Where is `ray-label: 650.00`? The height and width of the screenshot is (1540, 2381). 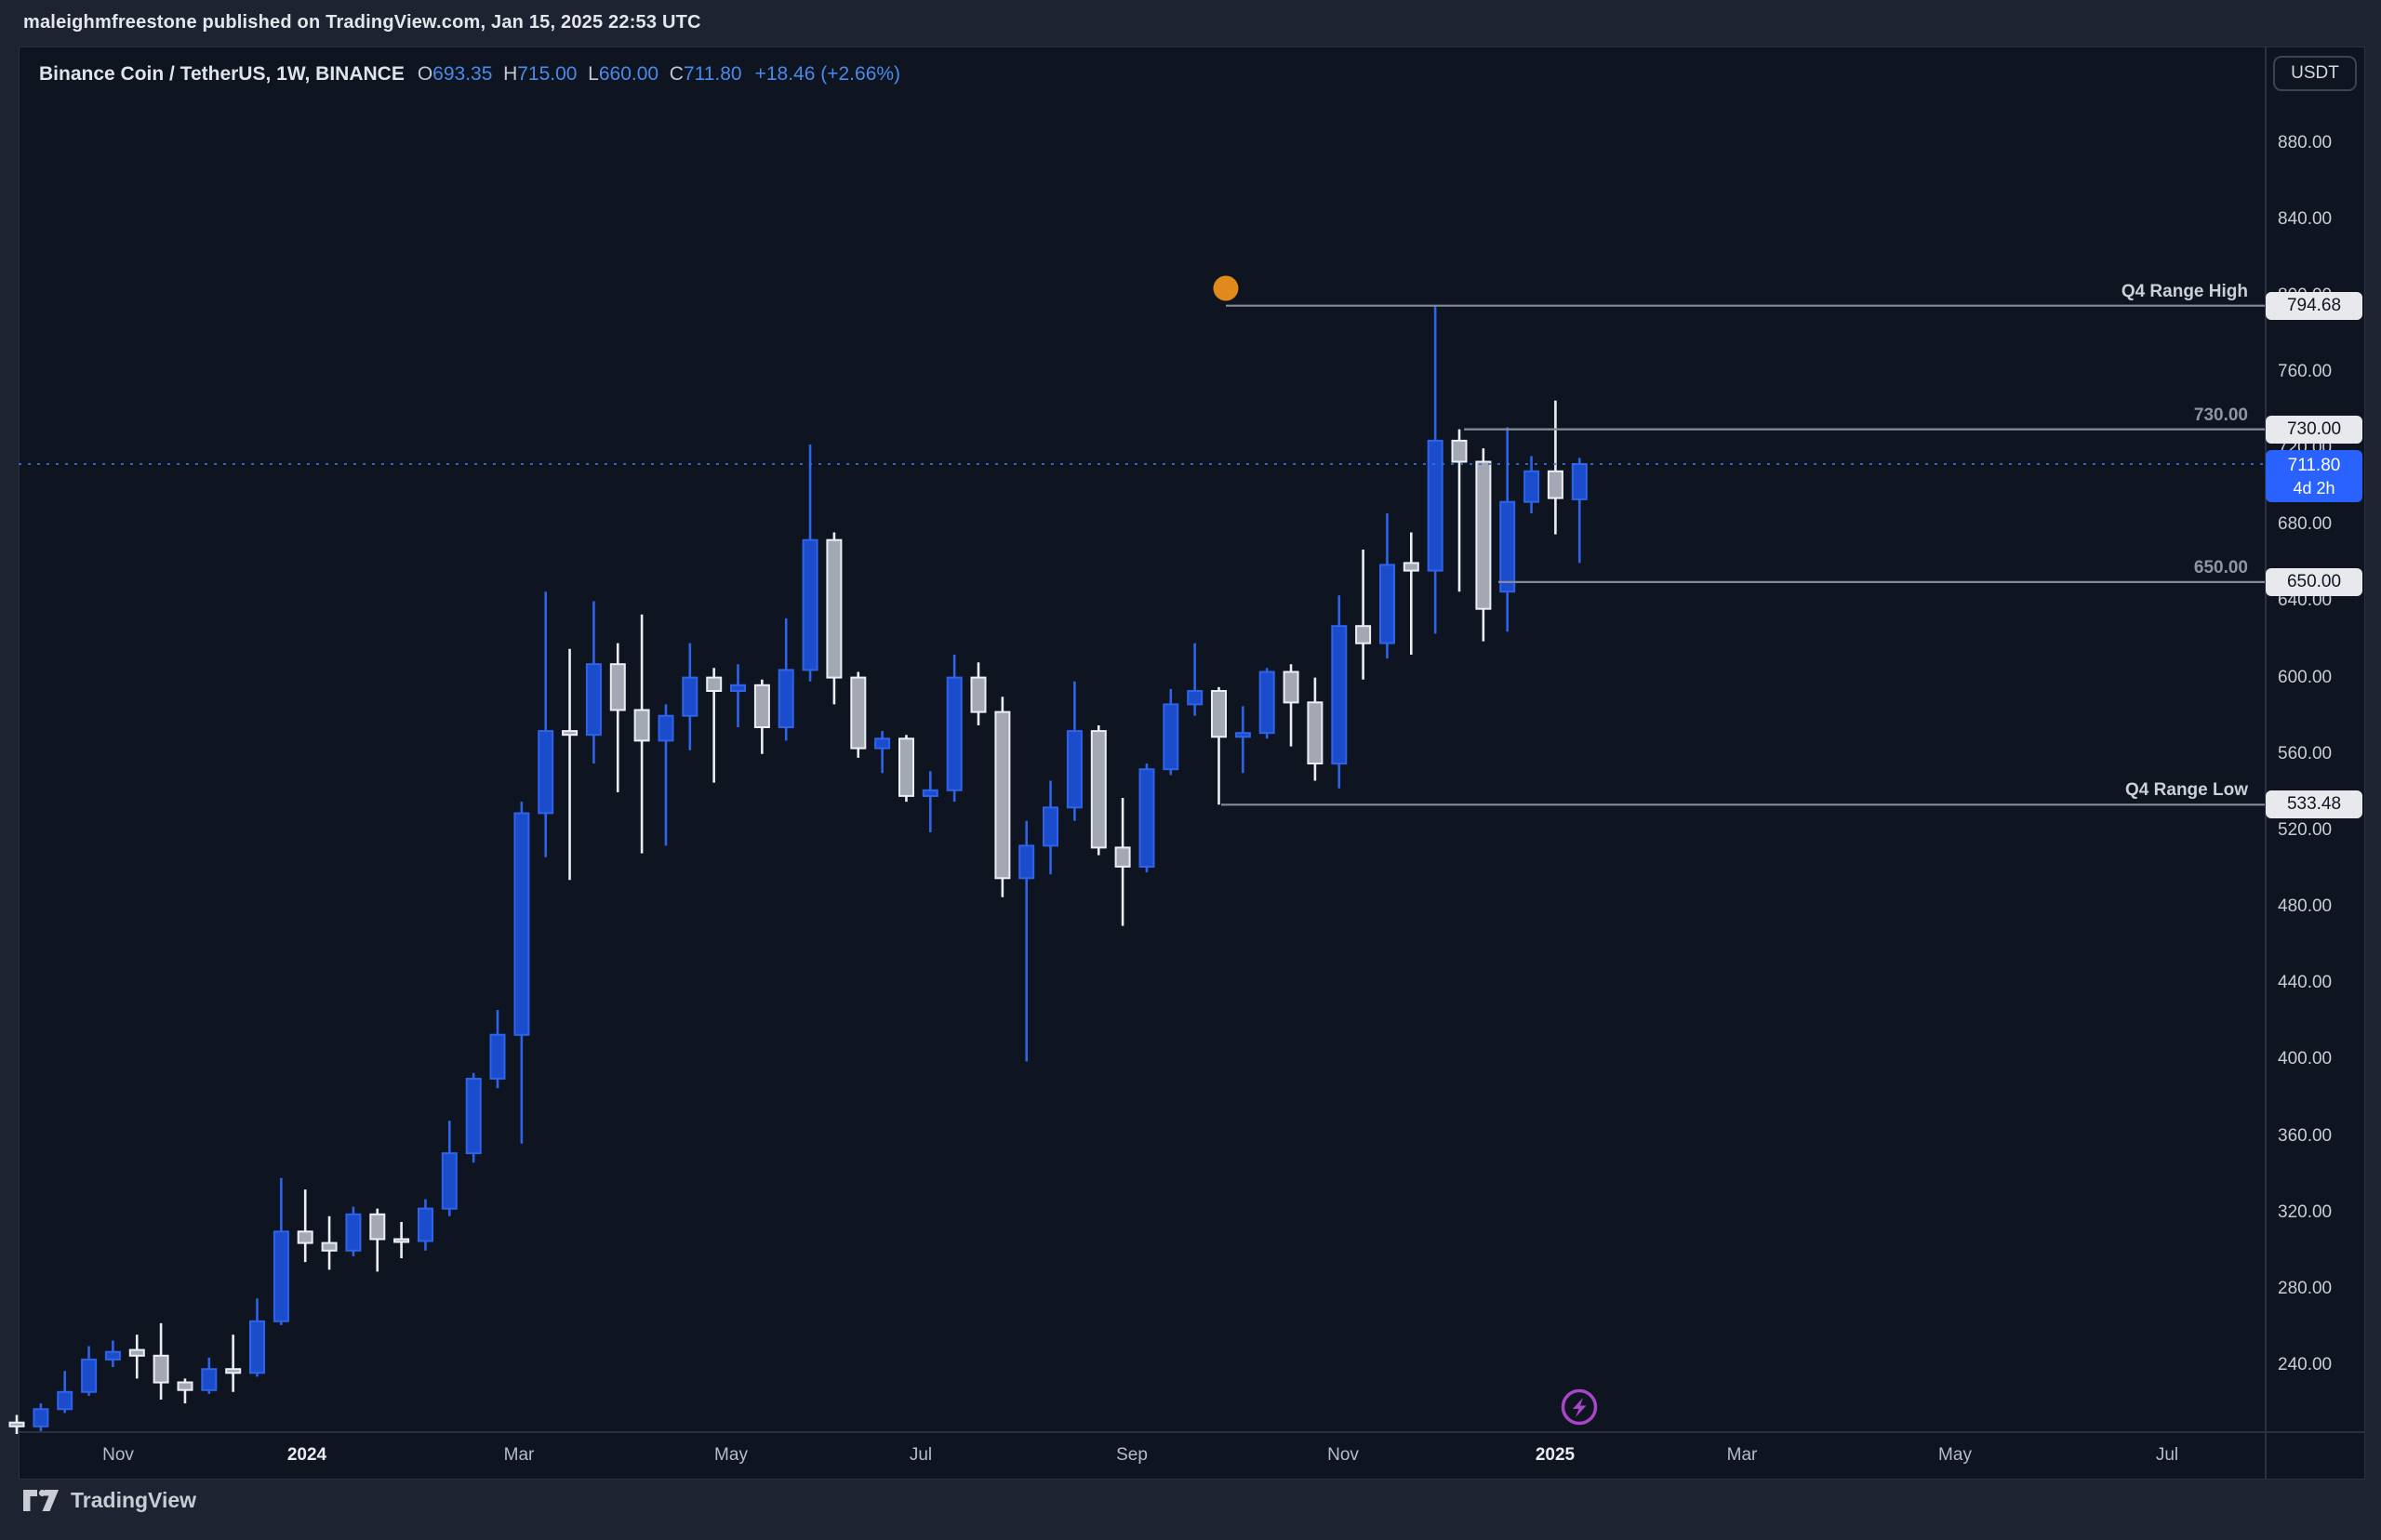
ray-label: 650.00 is located at coordinates (2220, 567).